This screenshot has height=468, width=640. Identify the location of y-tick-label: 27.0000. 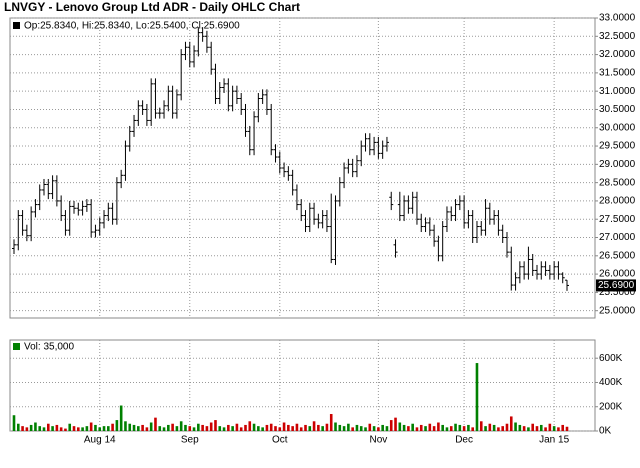
(617, 237).